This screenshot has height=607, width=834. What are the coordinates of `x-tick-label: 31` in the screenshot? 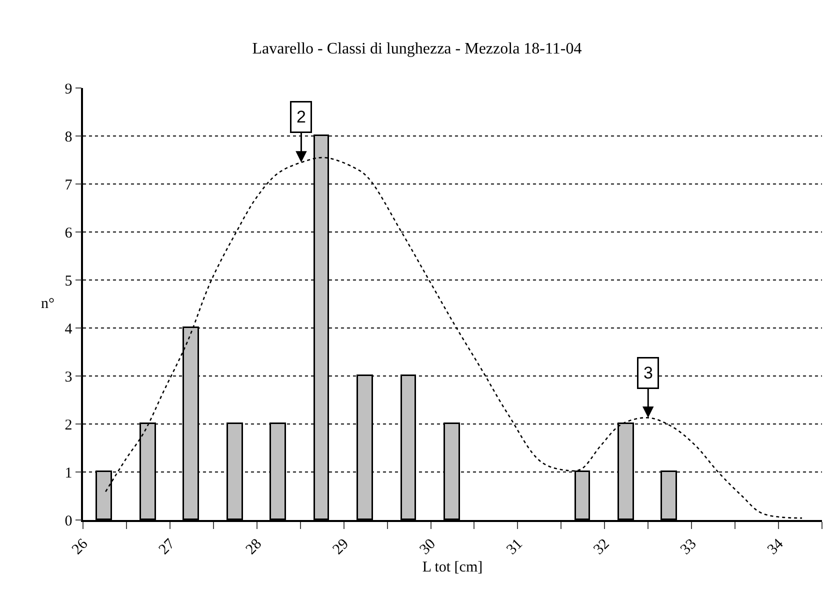 It's located at (515, 547).